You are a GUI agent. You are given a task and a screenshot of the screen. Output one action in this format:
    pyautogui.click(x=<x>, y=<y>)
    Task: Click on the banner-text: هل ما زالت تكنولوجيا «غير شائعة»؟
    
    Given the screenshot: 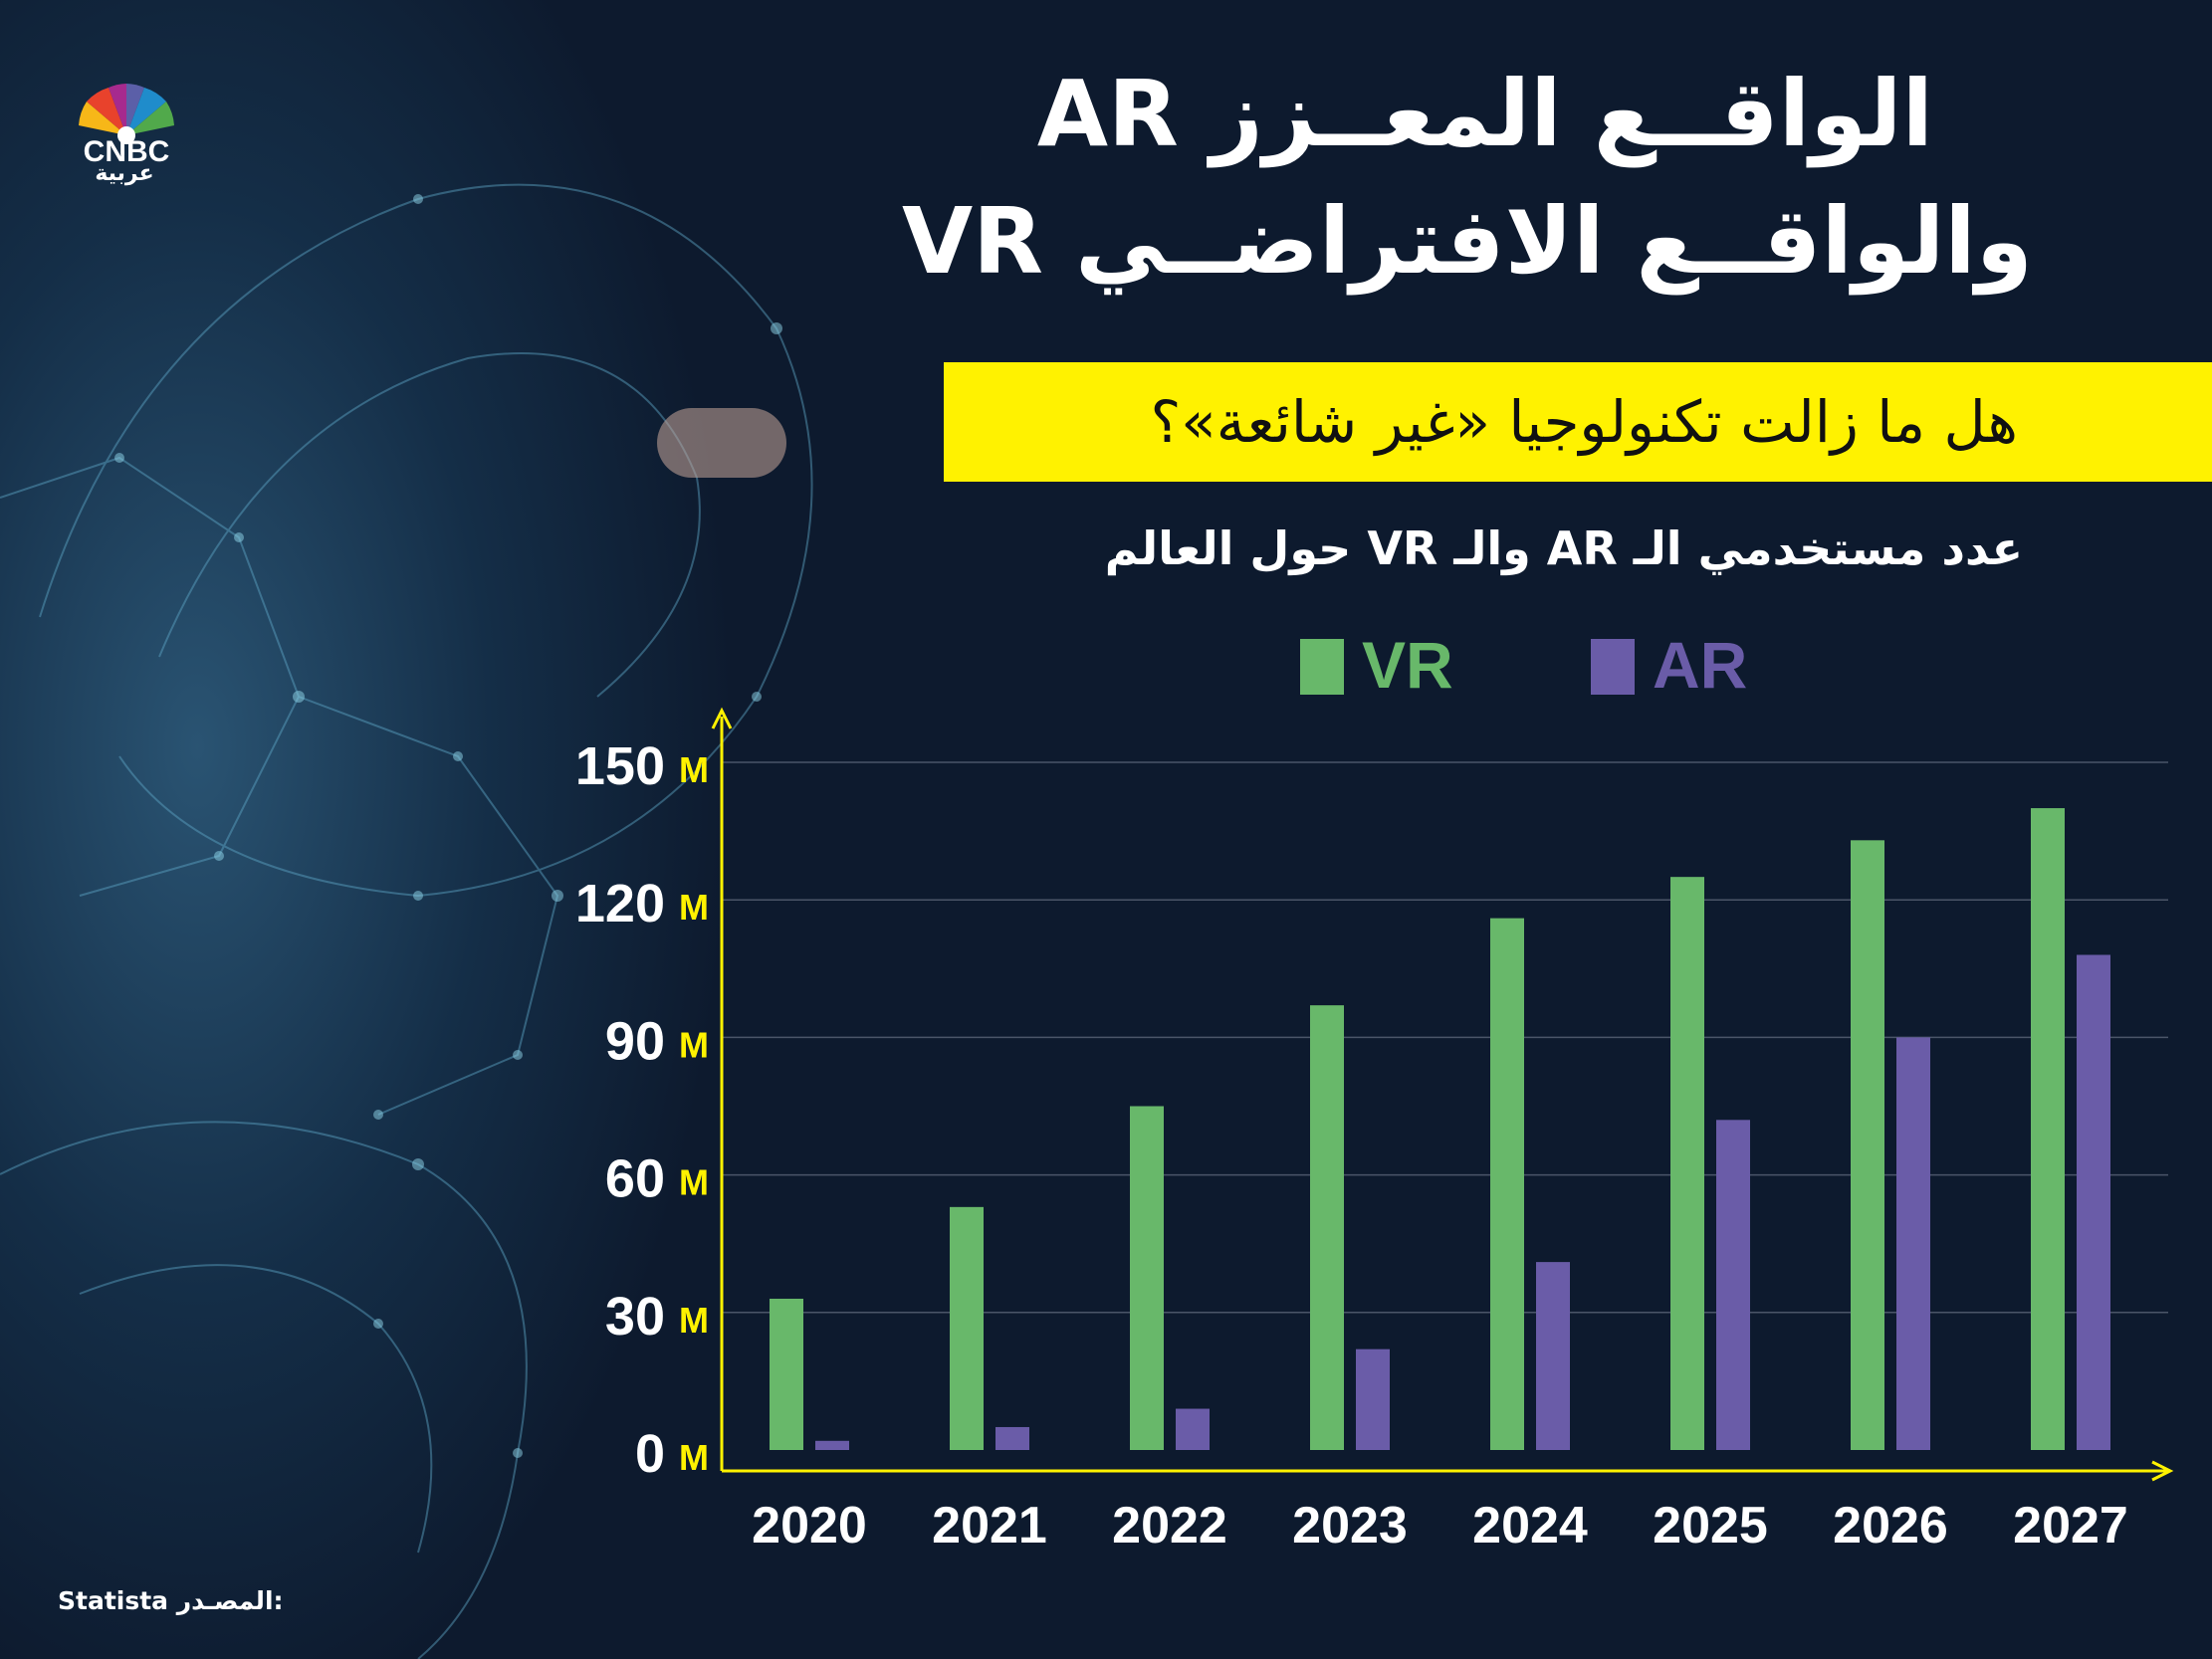 What is the action you would take?
    pyautogui.click(x=1584, y=422)
    